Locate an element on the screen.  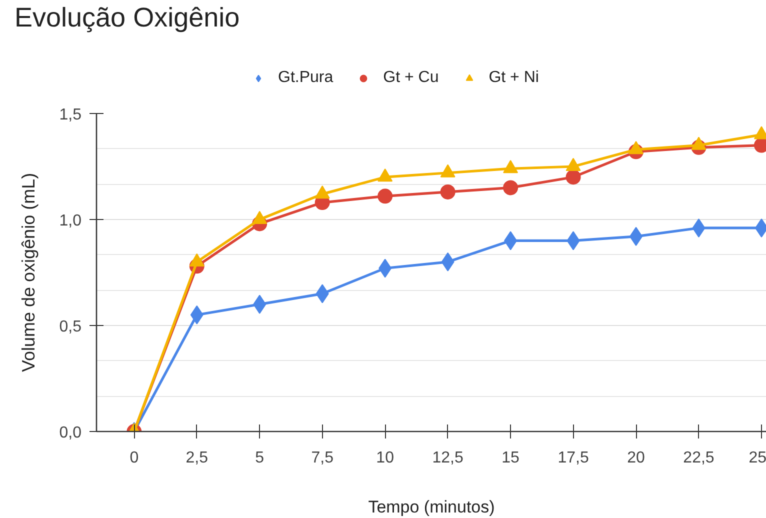
legend-label: Gt + Ni is located at coordinates (513, 78).